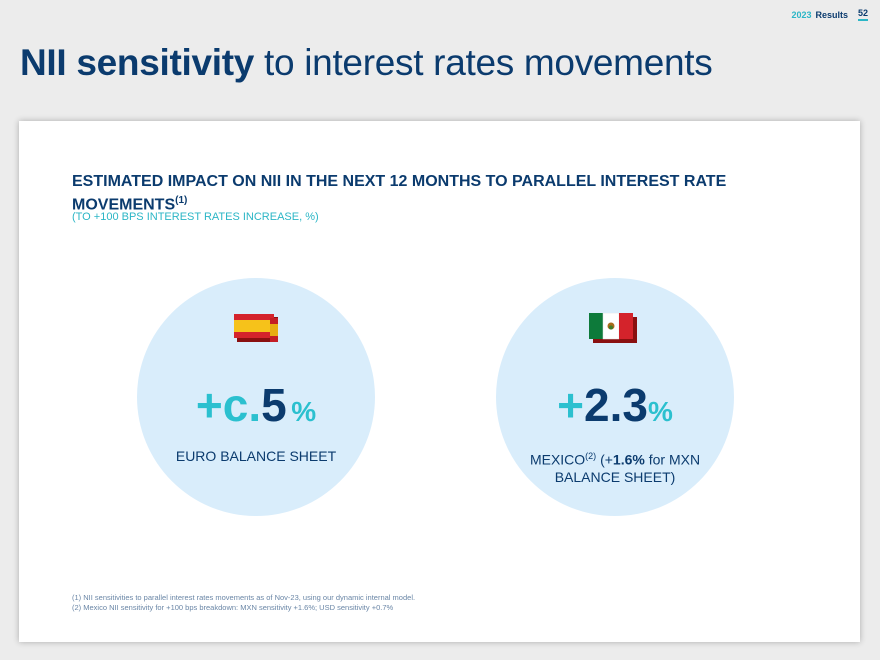 This screenshot has width=880, height=660. What do you see at coordinates (256, 456) in the screenshot?
I see `euro-label: EURO BALANCE SHEET` at bounding box center [256, 456].